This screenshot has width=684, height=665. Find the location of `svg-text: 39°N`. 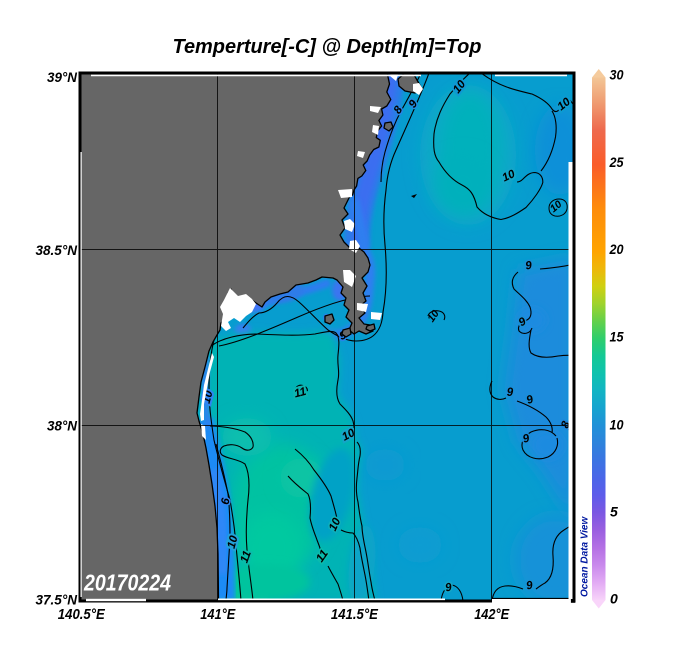

svg-text: 39°N is located at coordinates (62, 77).